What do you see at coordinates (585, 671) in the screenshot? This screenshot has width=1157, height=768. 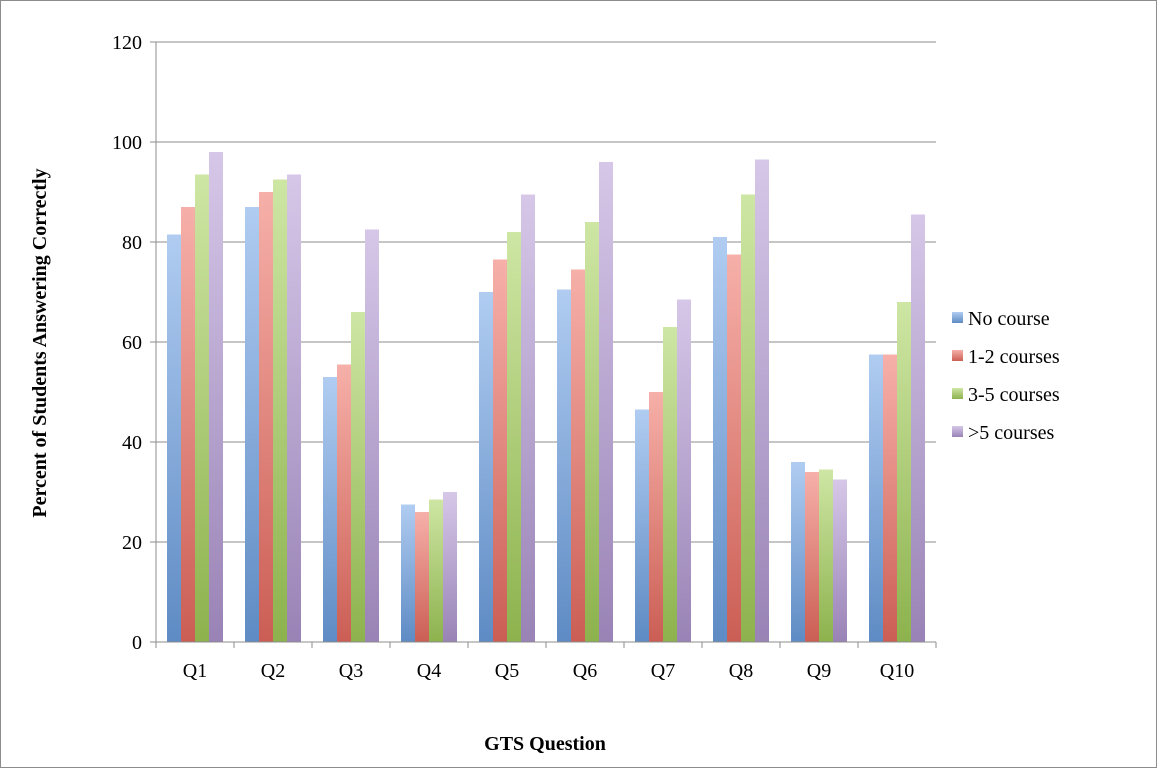 I see `x-tick-label: Q6` at bounding box center [585, 671].